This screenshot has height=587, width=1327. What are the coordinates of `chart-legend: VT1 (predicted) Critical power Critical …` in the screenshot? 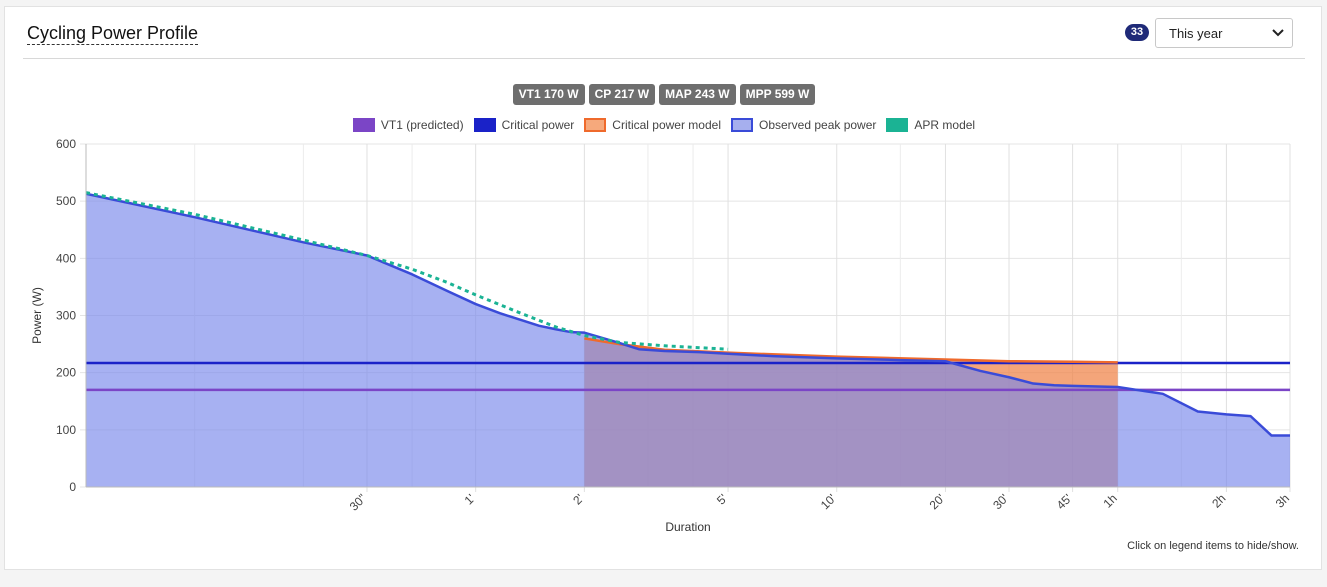 It's located at (664, 127).